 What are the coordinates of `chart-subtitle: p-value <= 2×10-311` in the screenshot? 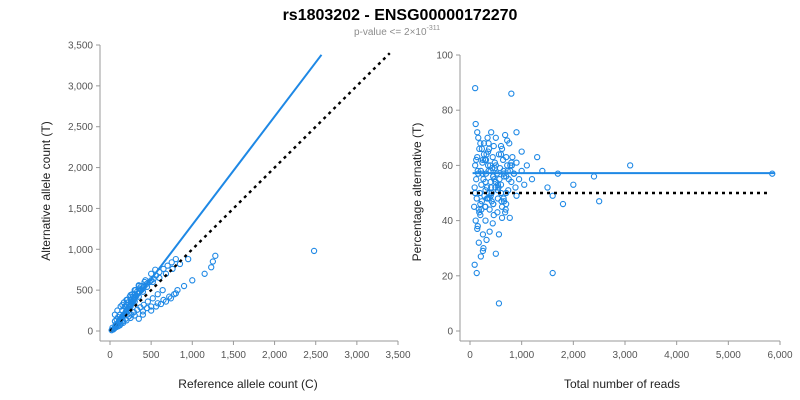 It's located at (397, 31).